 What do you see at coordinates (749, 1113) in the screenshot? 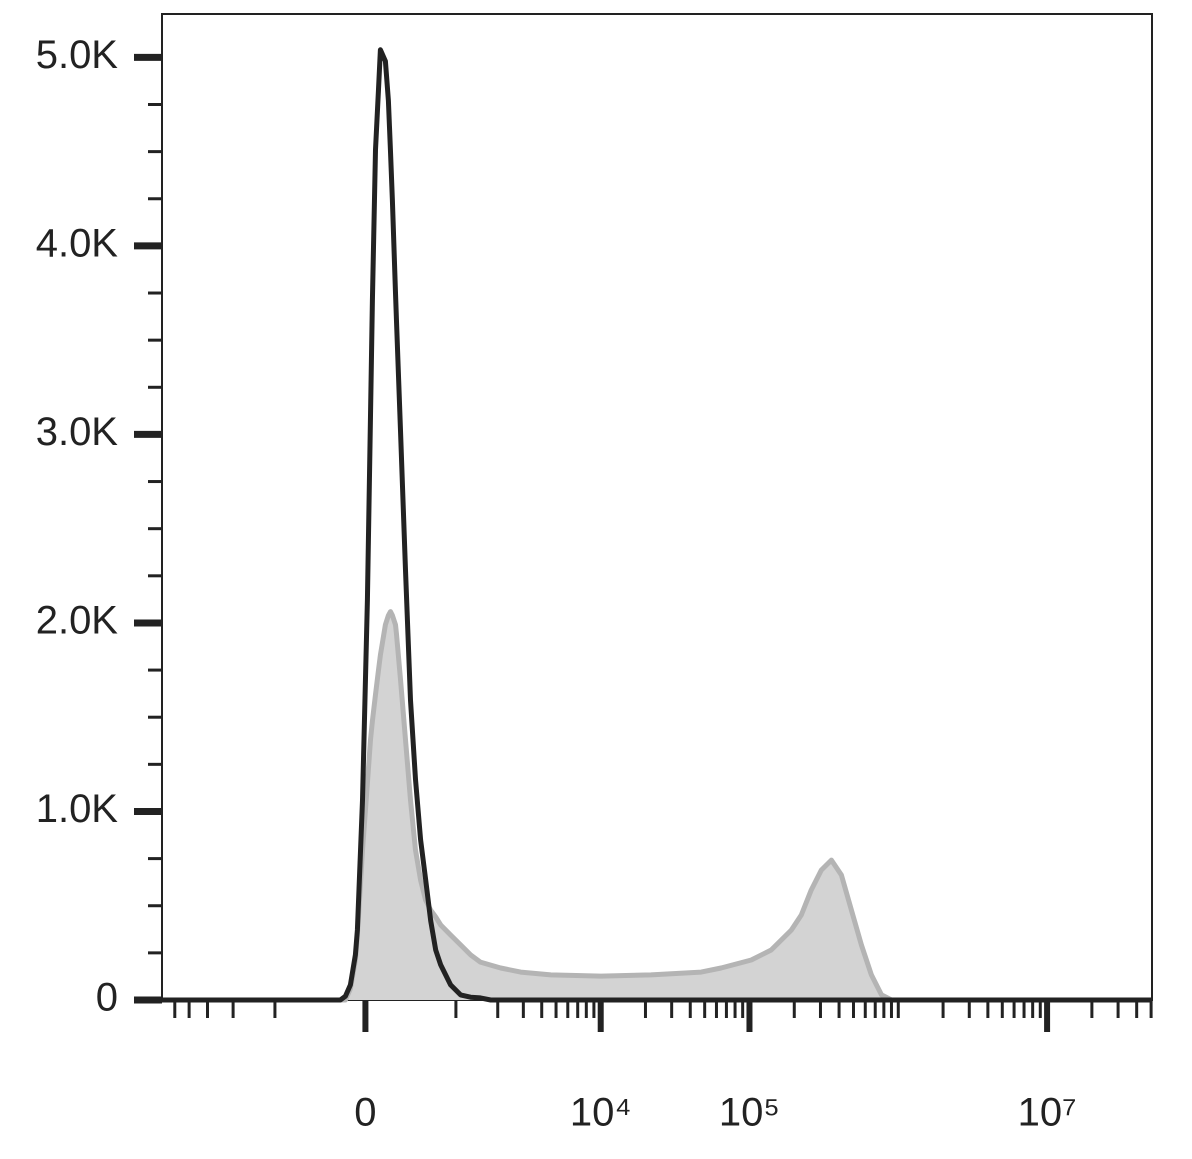
I see `x-tick-label: 10⁵` at bounding box center [749, 1113].